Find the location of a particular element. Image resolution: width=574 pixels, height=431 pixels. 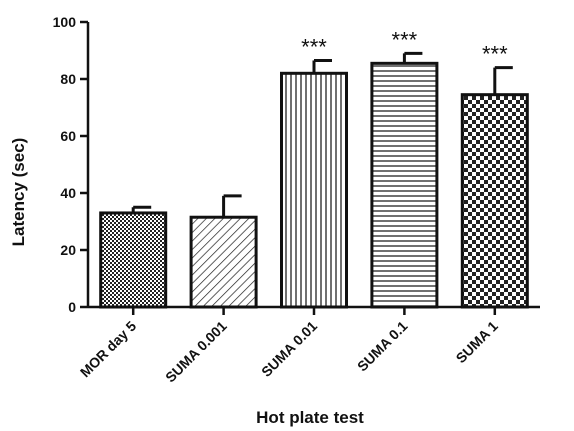

x-axis-title: Hot plate test is located at coordinates (310, 417).